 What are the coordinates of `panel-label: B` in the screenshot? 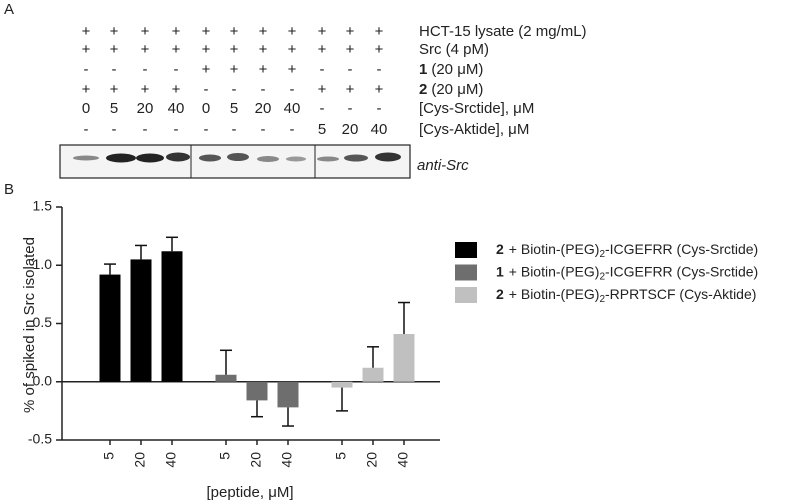 It's located at (9, 189).